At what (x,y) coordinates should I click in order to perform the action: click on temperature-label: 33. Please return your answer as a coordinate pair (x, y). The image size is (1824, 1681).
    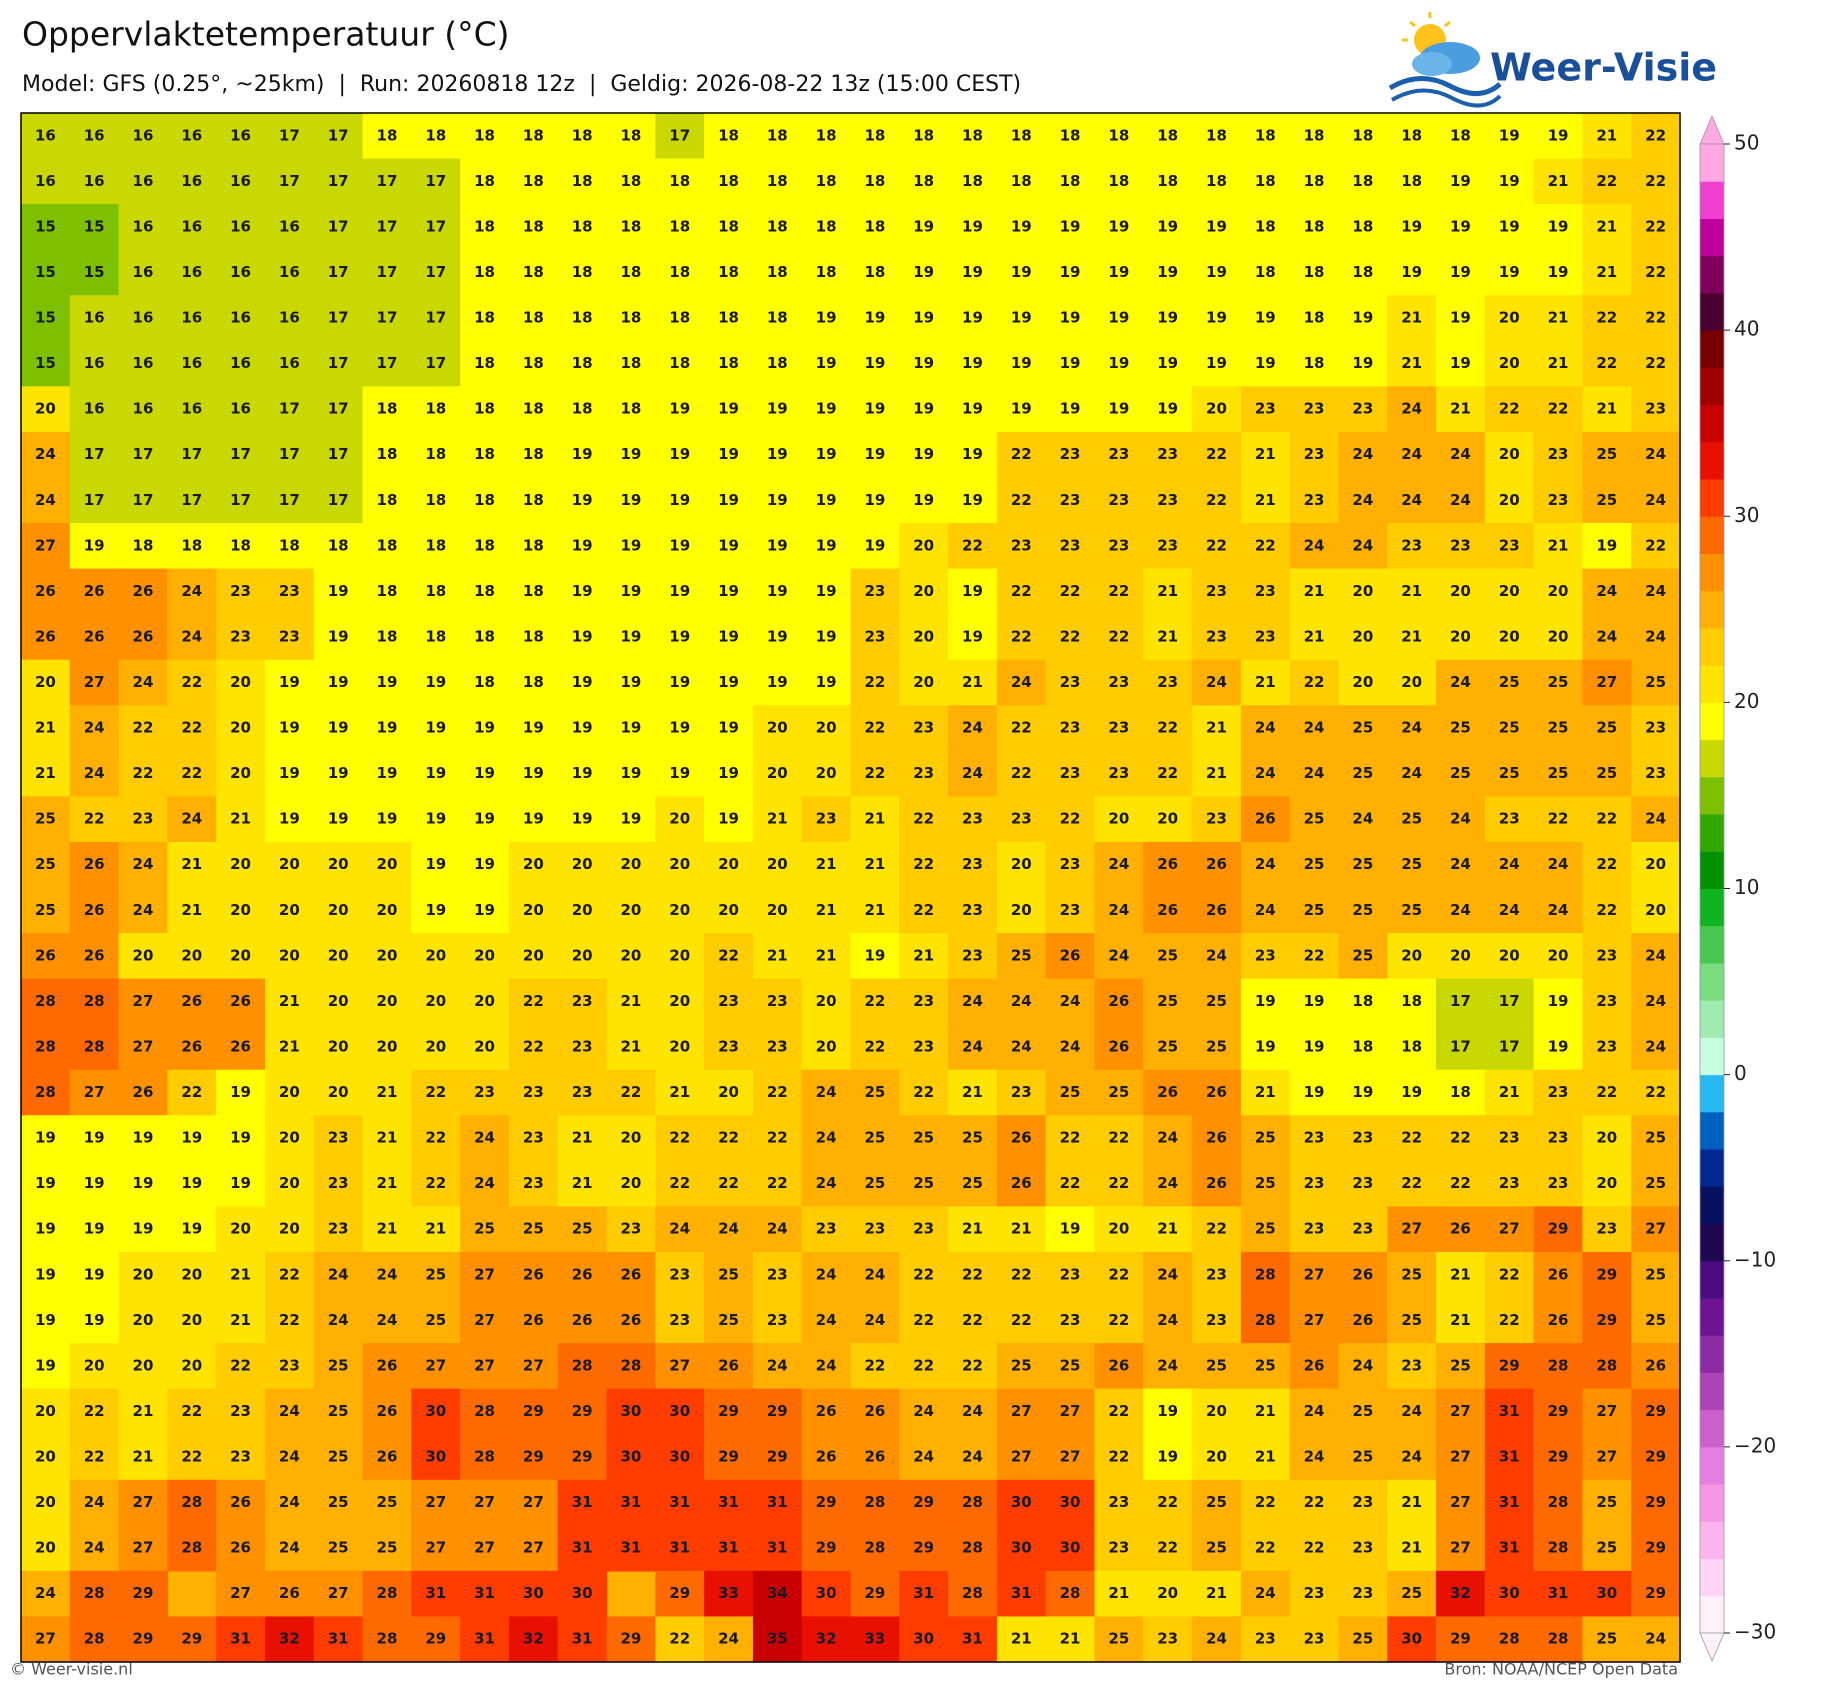
    Looking at the image, I should click on (874, 1639).